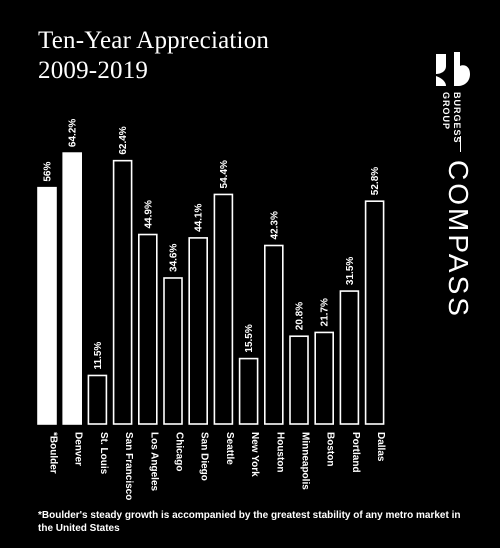  I want to click on compass-logo: COMPASS, so click(458, 239).